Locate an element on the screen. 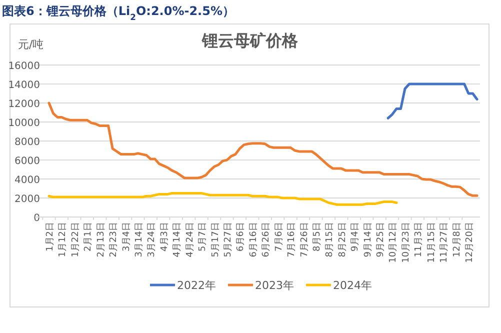 This screenshot has width=501, height=333. x-tick-label: 8月15日 is located at coordinates (330, 240).